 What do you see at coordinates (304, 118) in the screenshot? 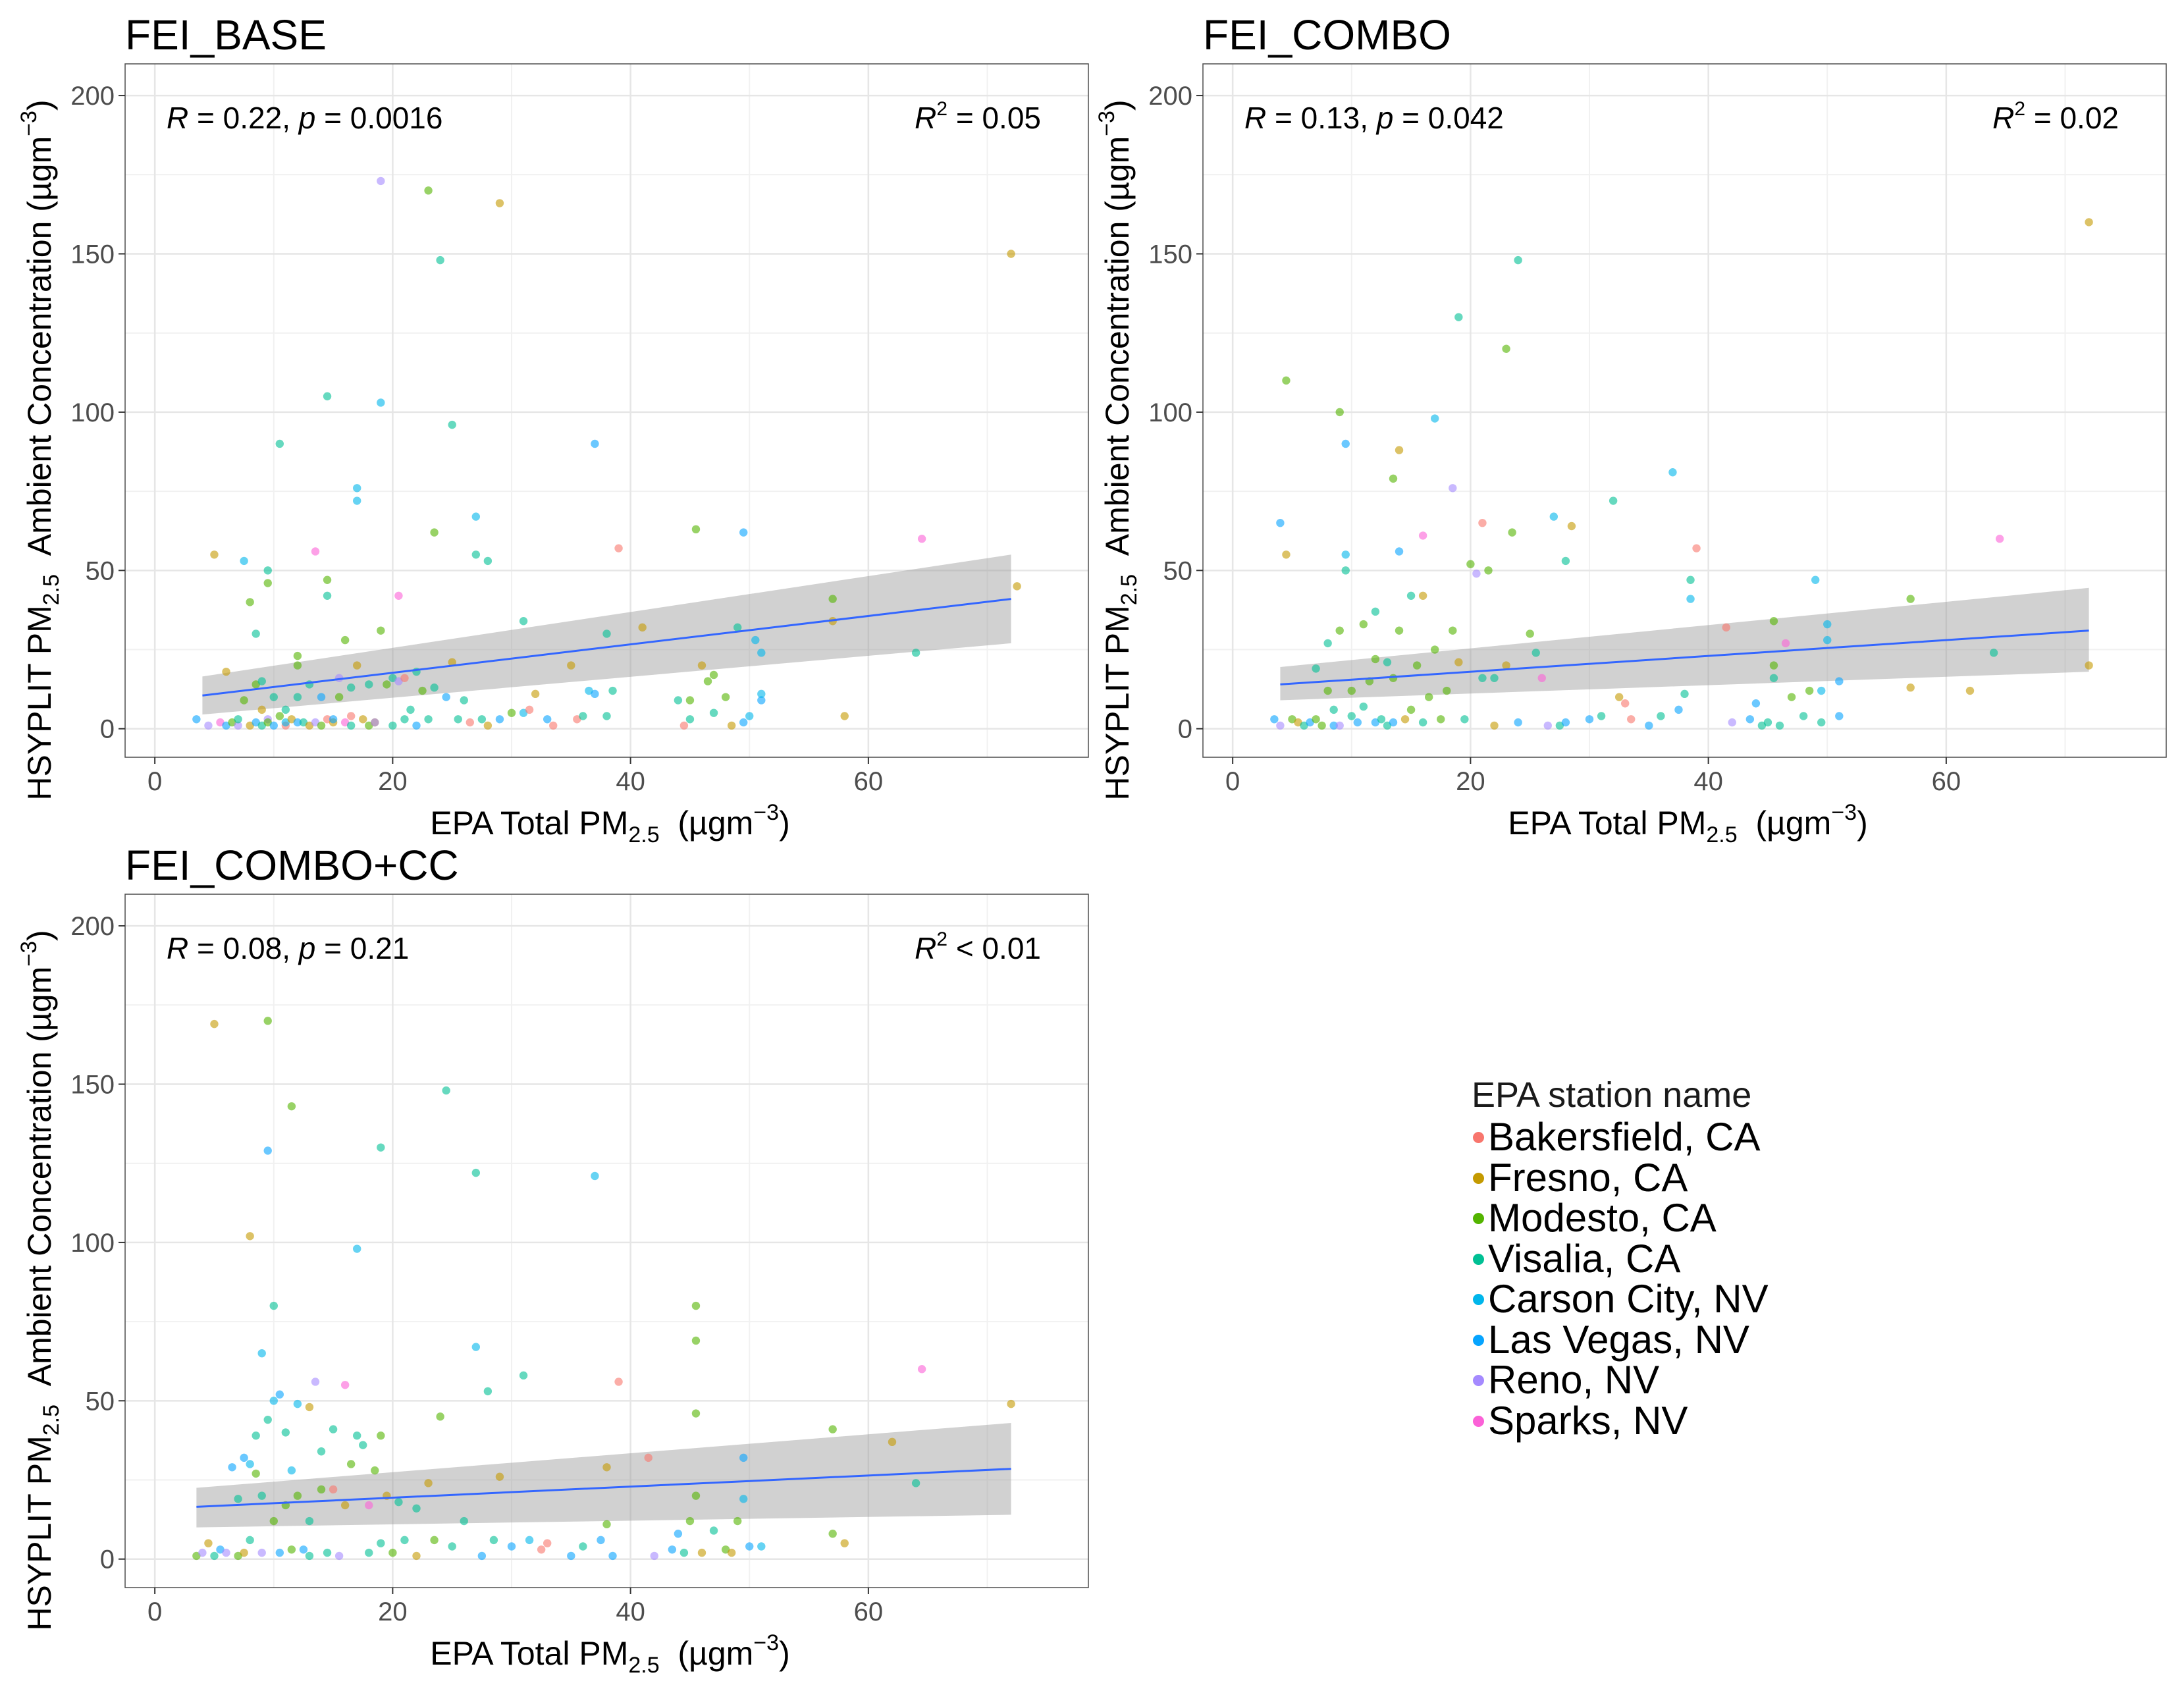
I see `stats-annotation: R = 0.22, p = 0.0016` at bounding box center [304, 118].